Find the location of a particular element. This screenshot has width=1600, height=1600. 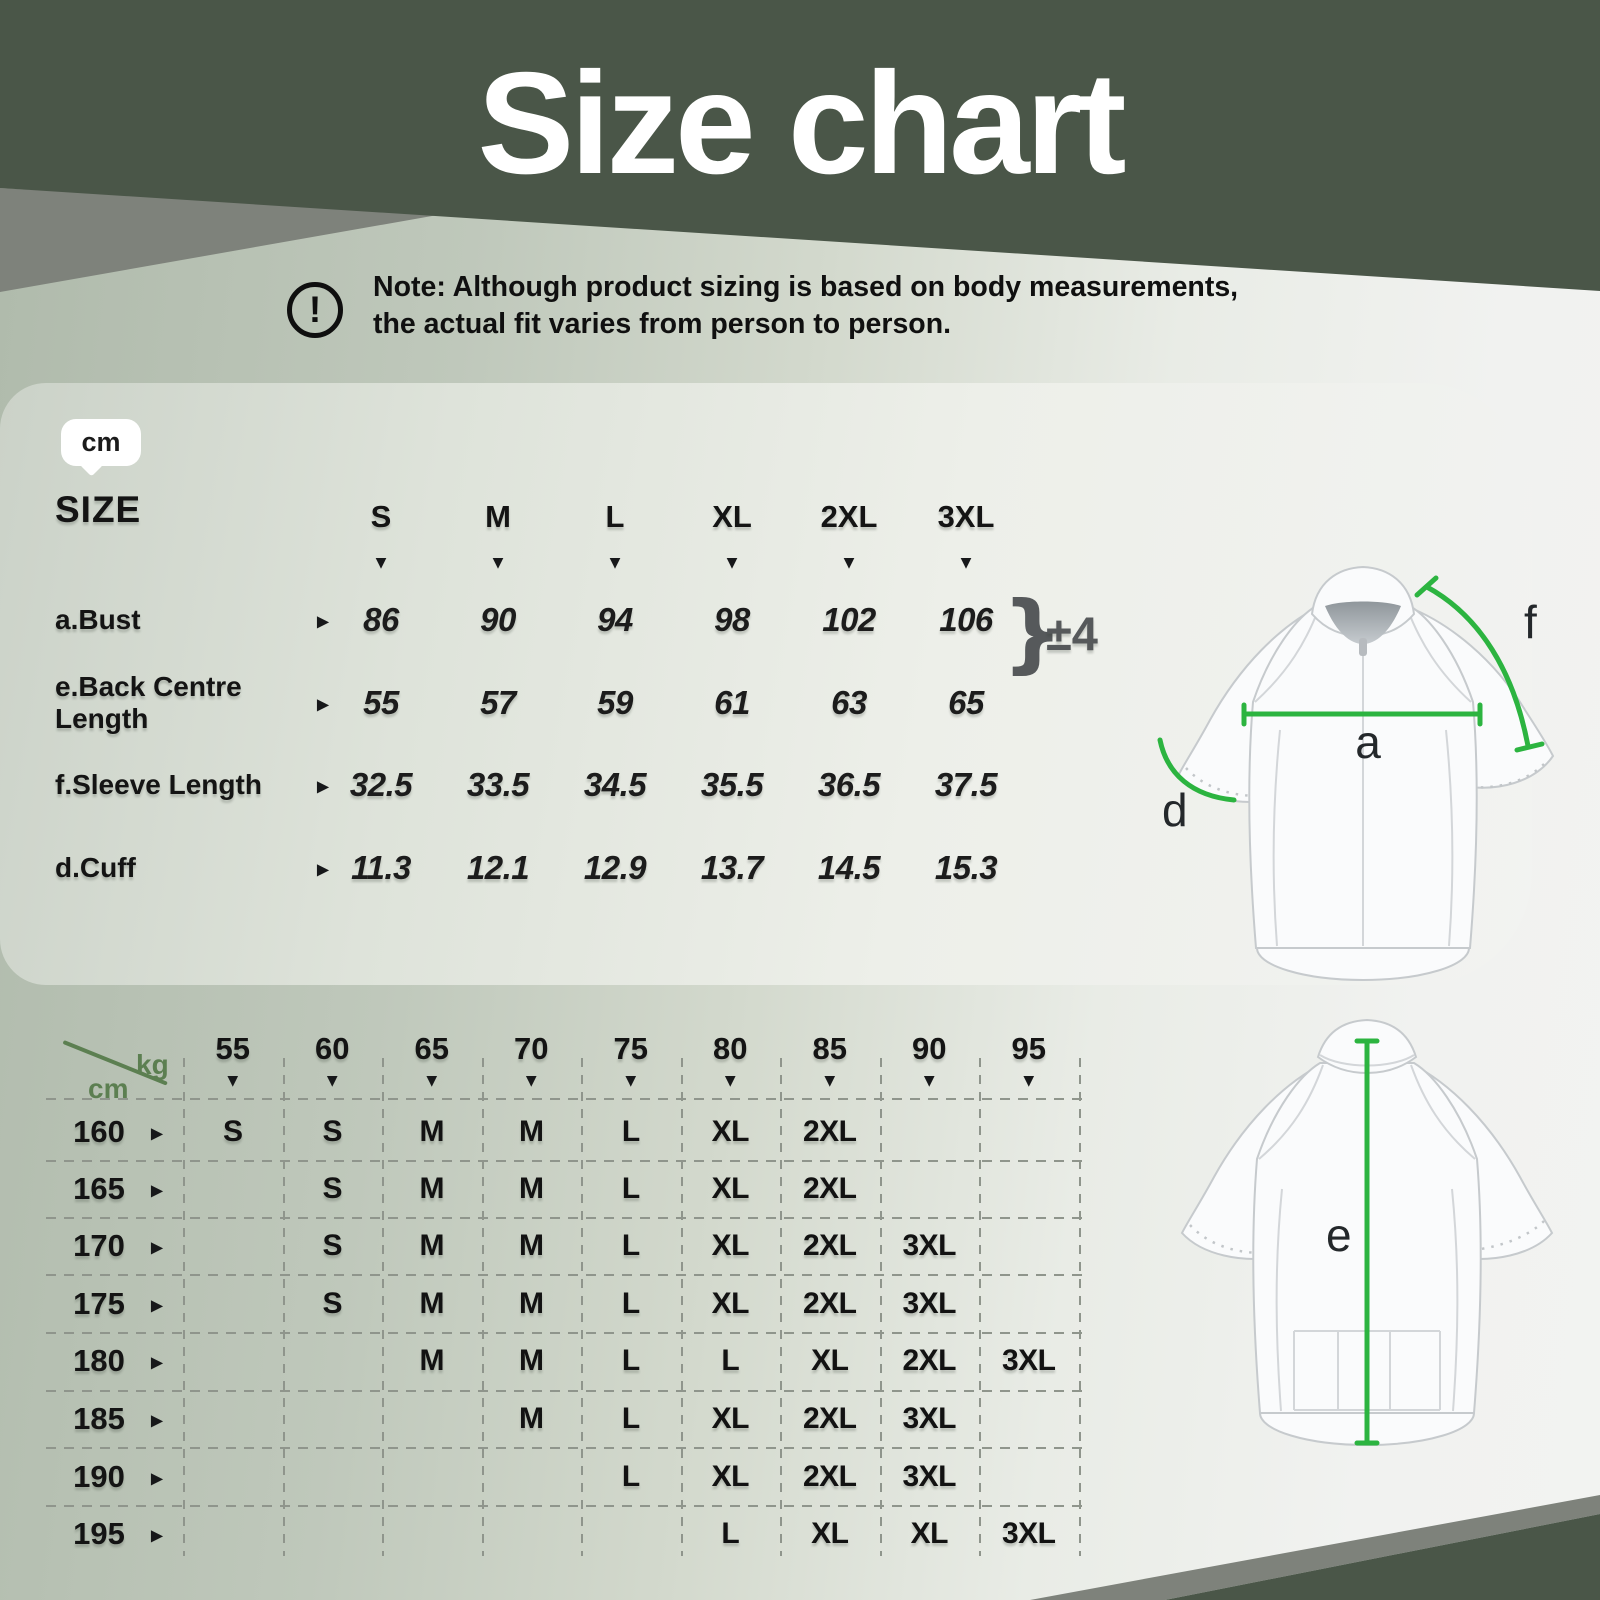

measure-row-label-line: a.Bust is located at coordinates (98, 619).